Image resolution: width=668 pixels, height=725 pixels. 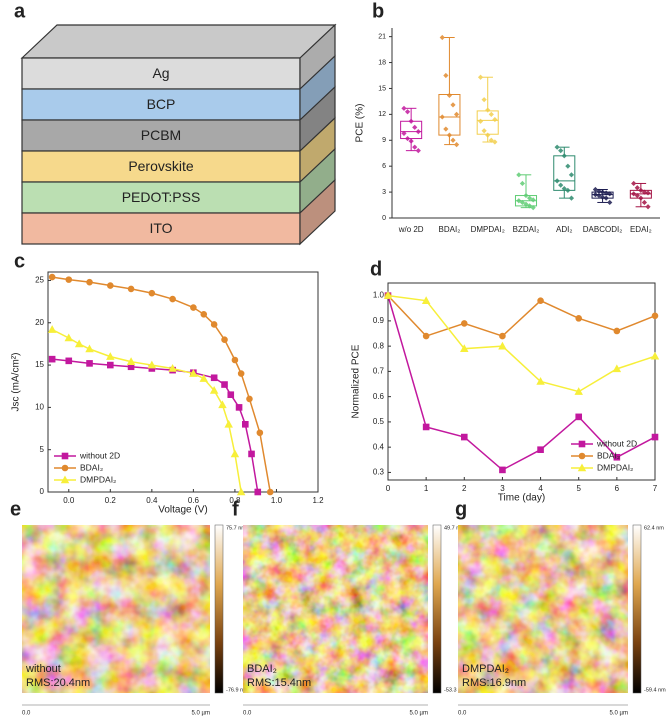 I want to click on x-tick-label: 7, so click(x=655, y=488).